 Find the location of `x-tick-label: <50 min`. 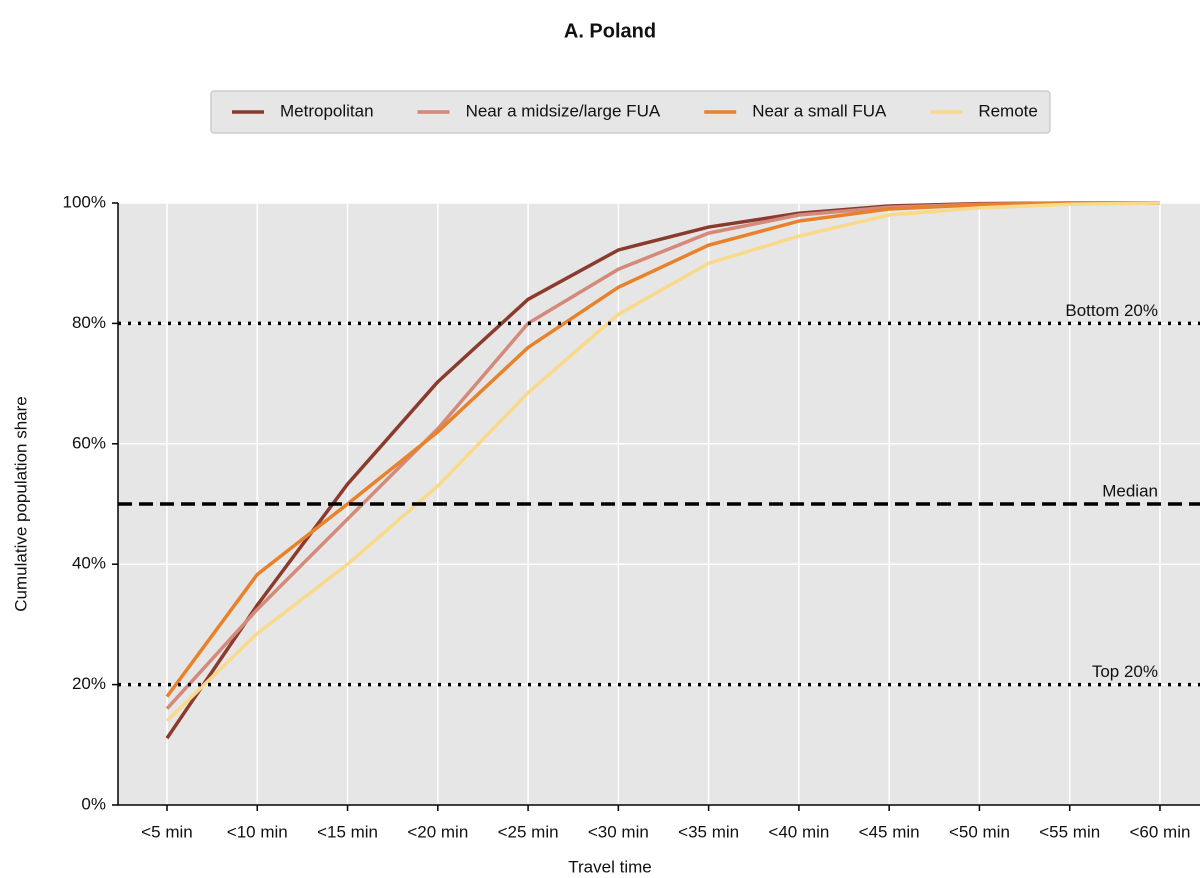

x-tick-label: <50 min is located at coordinates (979, 831).